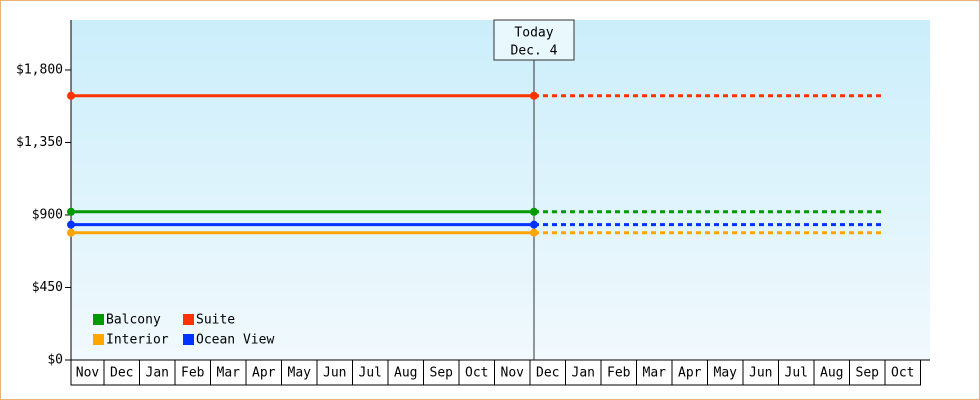 The height and width of the screenshot is (400, 980). I want to click on y-tick-label: $450, so click(47, 287).